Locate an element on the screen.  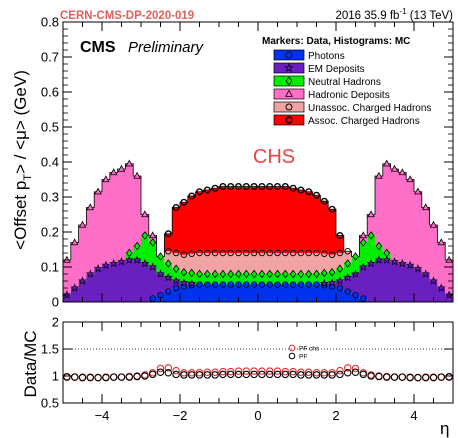
x-axis-label: η is located at coordinates (444, 428).